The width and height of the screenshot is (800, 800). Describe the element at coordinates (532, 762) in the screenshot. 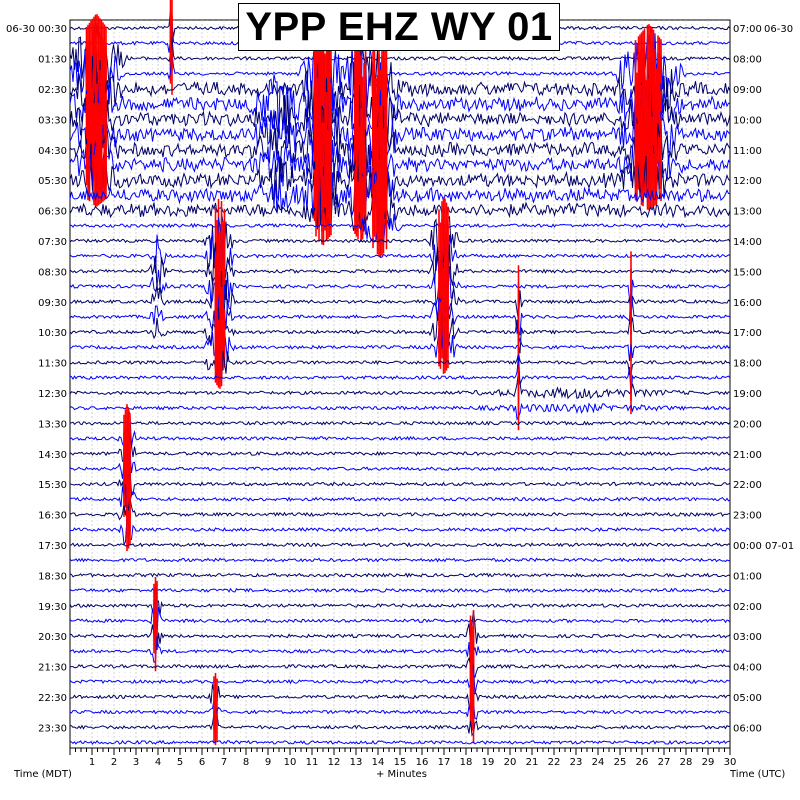

I see `x-tick-label: 21` at that location.